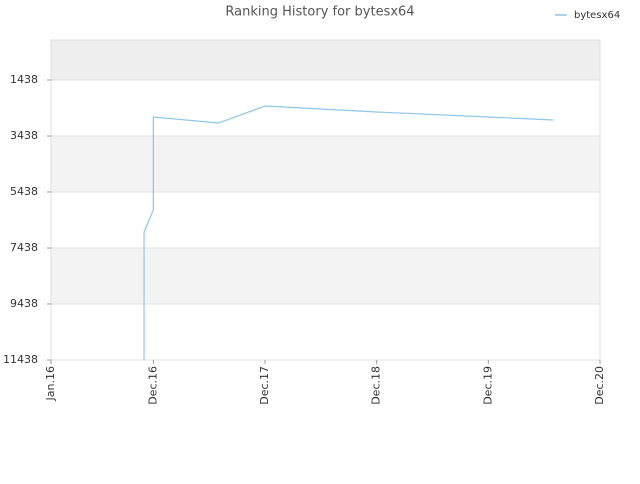  Describe the element at coordinates (24, 79) in the screenshot. I see `y-tick-label: 1438` at that location.